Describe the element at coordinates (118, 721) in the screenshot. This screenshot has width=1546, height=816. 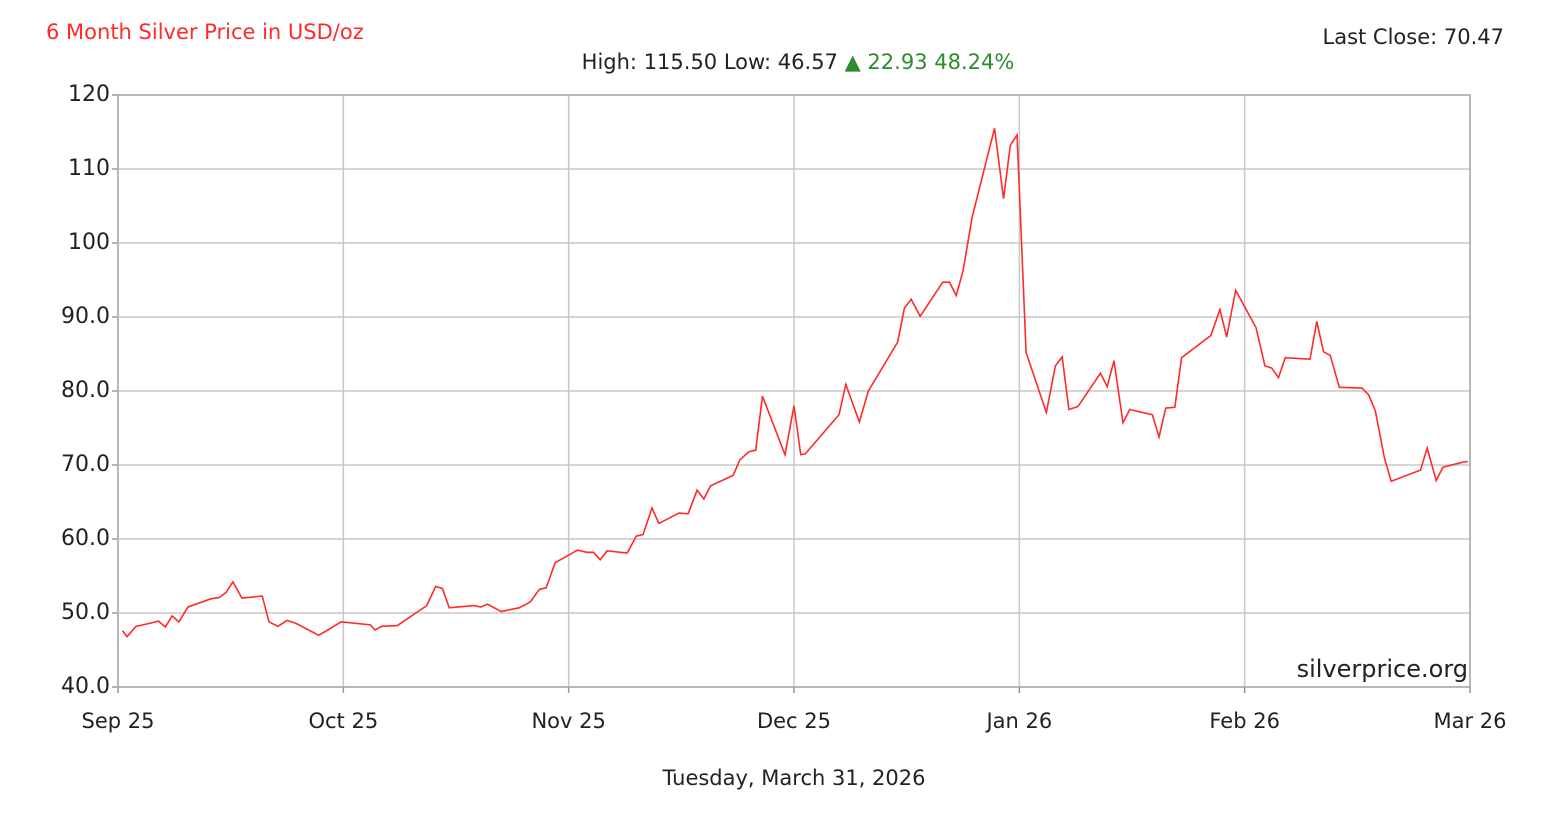
I see `x-tick-label: Sep 25` at that location.